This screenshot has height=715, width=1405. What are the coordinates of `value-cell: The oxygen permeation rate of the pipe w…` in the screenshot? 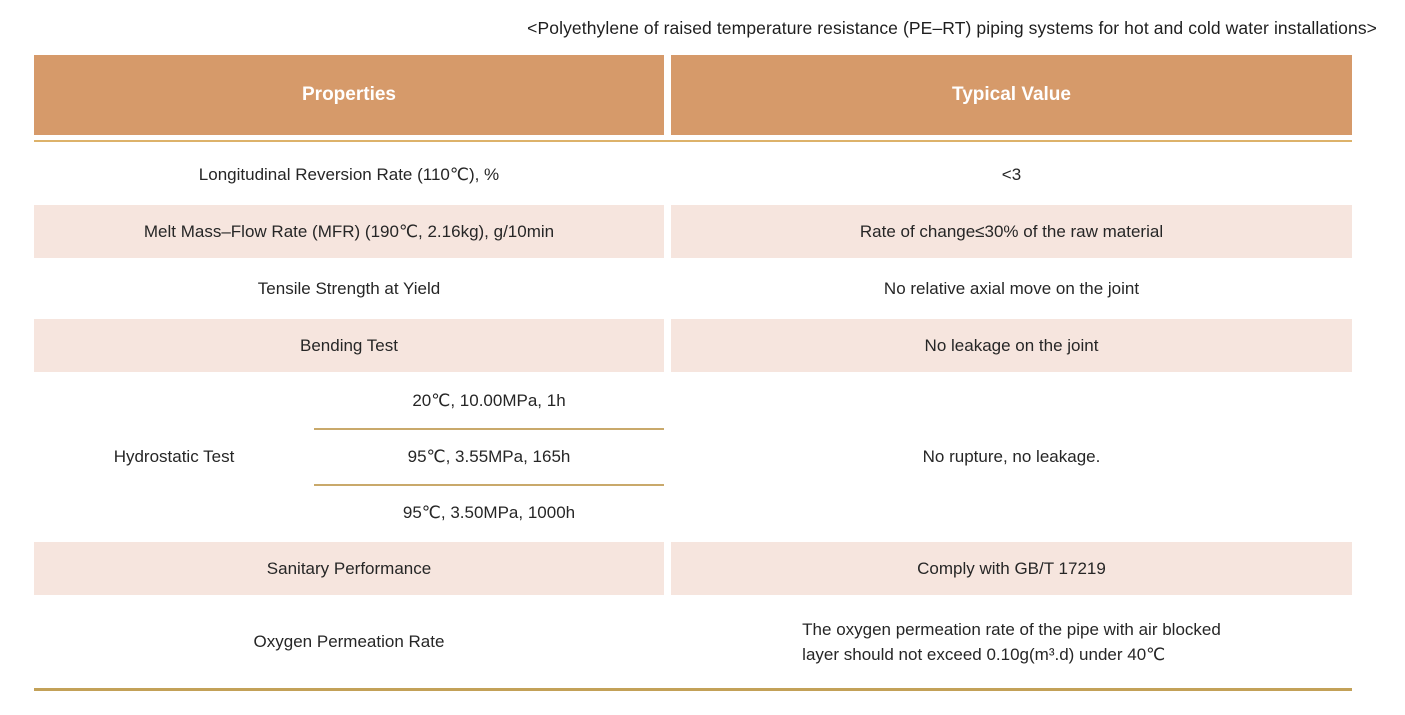 It's located at (1011, 641).